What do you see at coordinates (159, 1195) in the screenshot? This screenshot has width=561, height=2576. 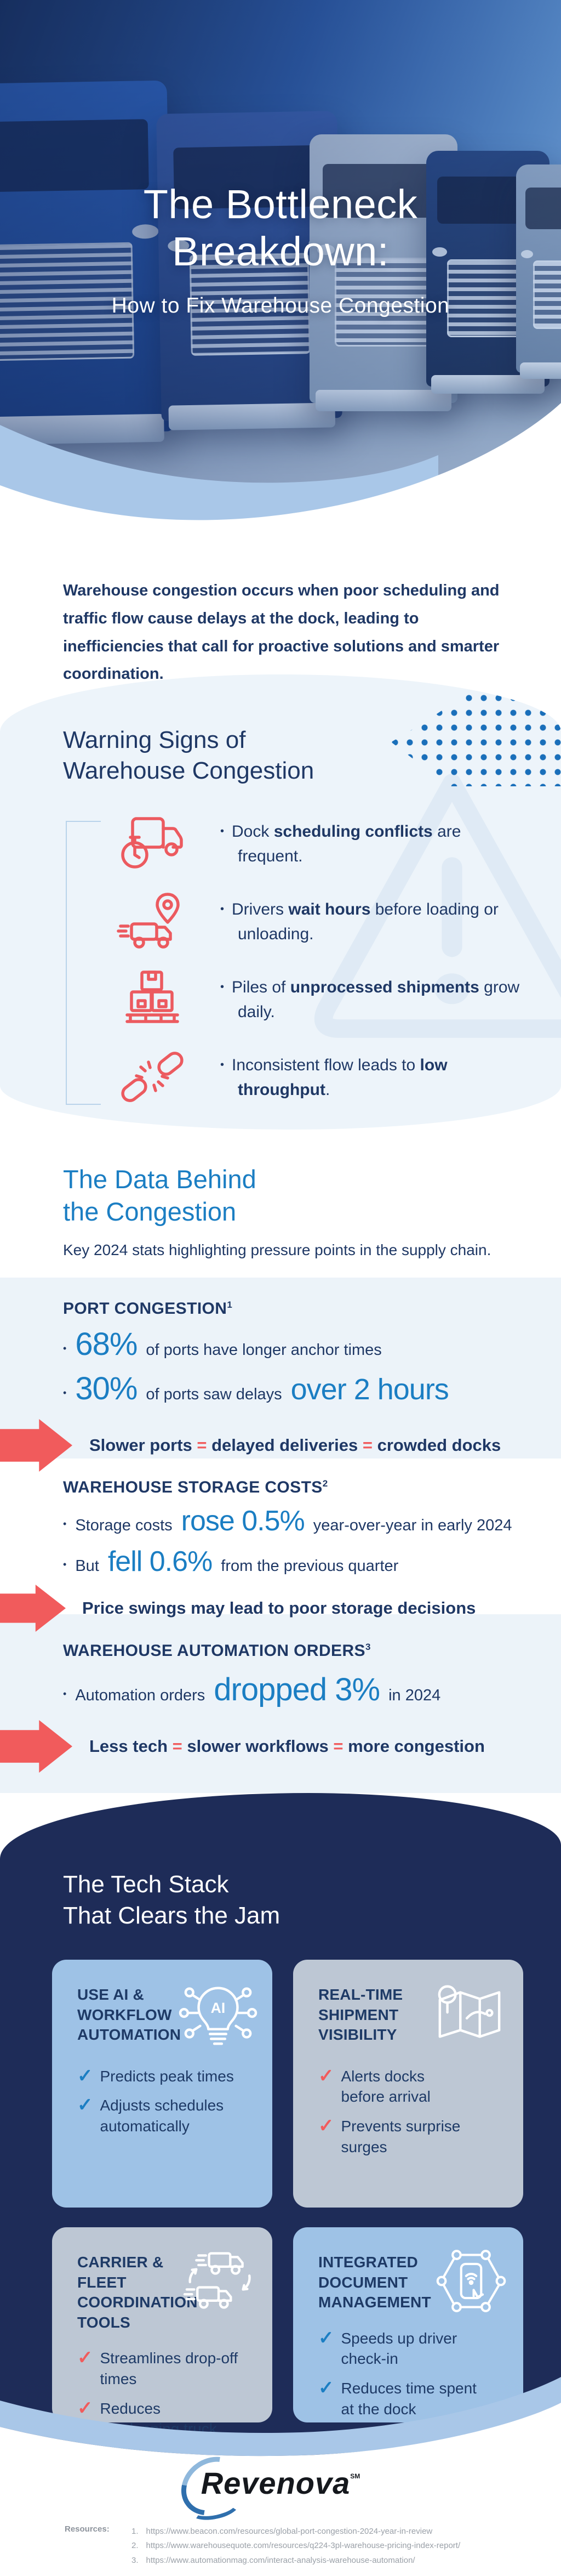 I see `data-heading: The Data Behind the Congestion` at bounding box center [159, 1195].